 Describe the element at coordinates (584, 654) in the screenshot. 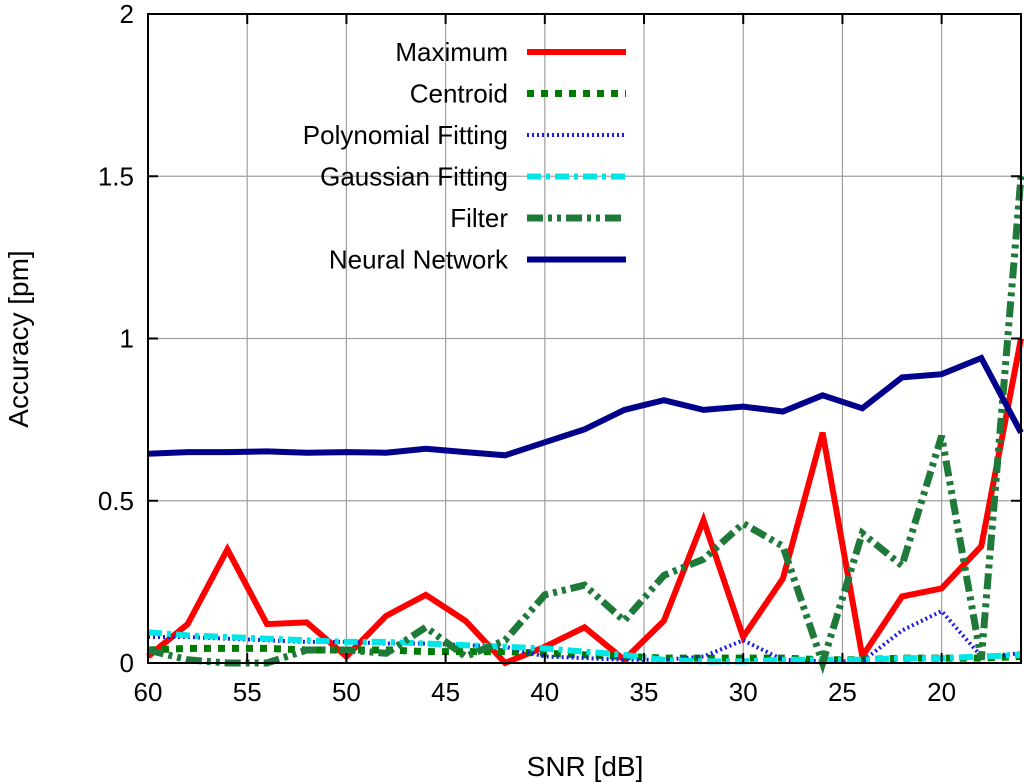

I see `series-line-centroid` at that location.